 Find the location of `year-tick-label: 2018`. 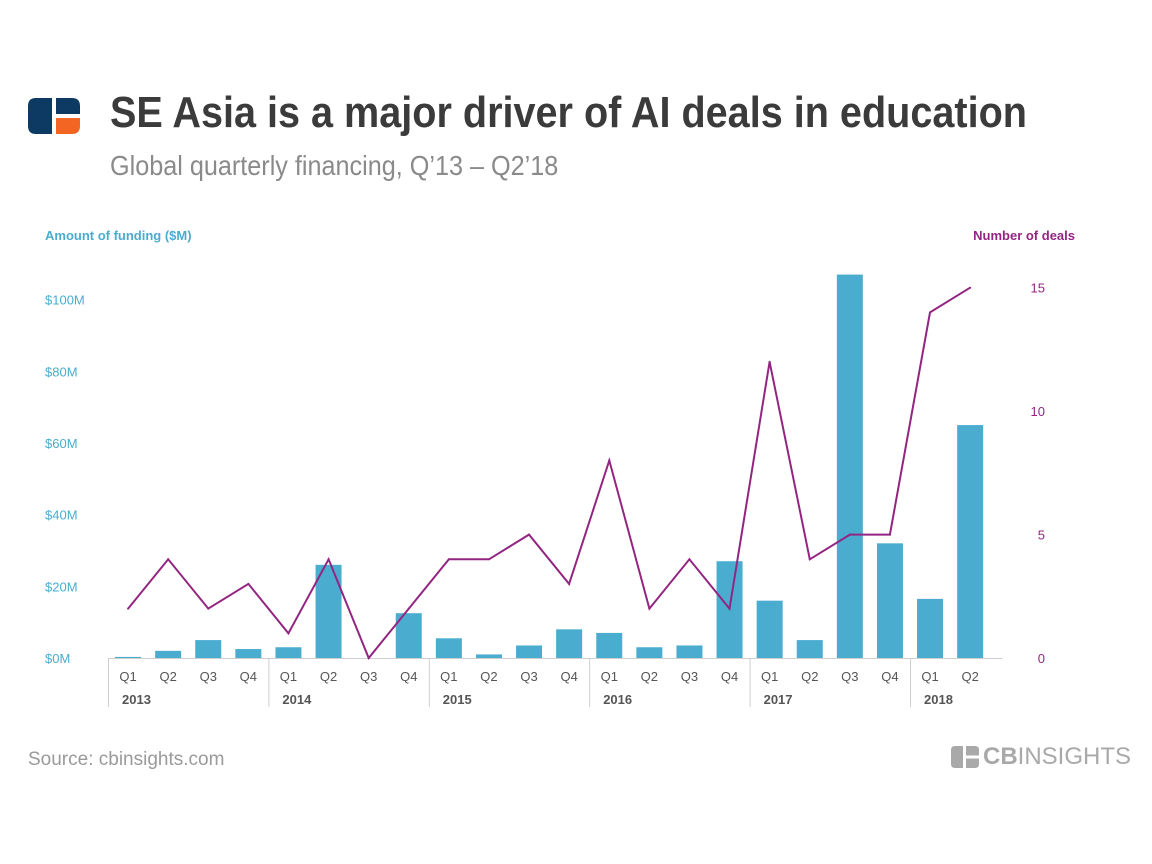

year-tick-label: 2018 is located at coordinates (938, 699).